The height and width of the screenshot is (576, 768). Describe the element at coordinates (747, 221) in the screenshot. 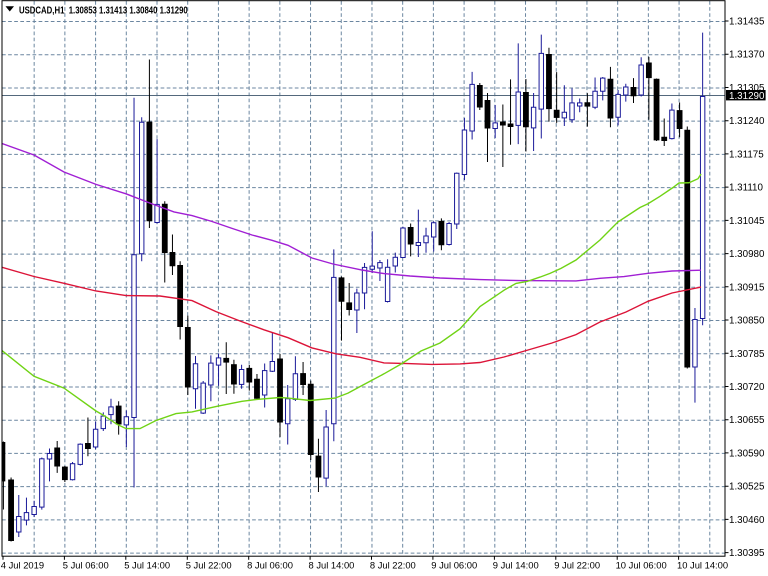

I see `svg-text: 1.31045` at that location.